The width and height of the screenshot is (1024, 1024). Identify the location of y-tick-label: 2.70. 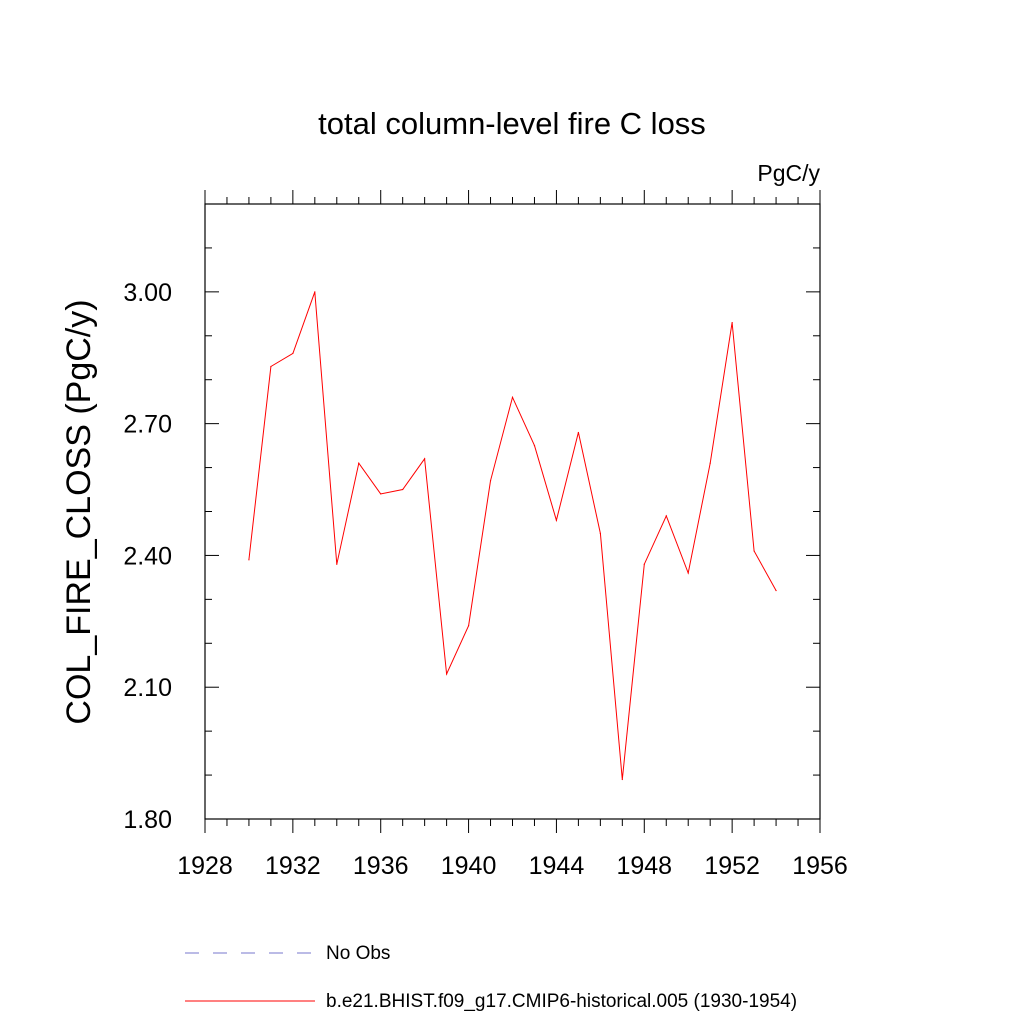
(147, 425).